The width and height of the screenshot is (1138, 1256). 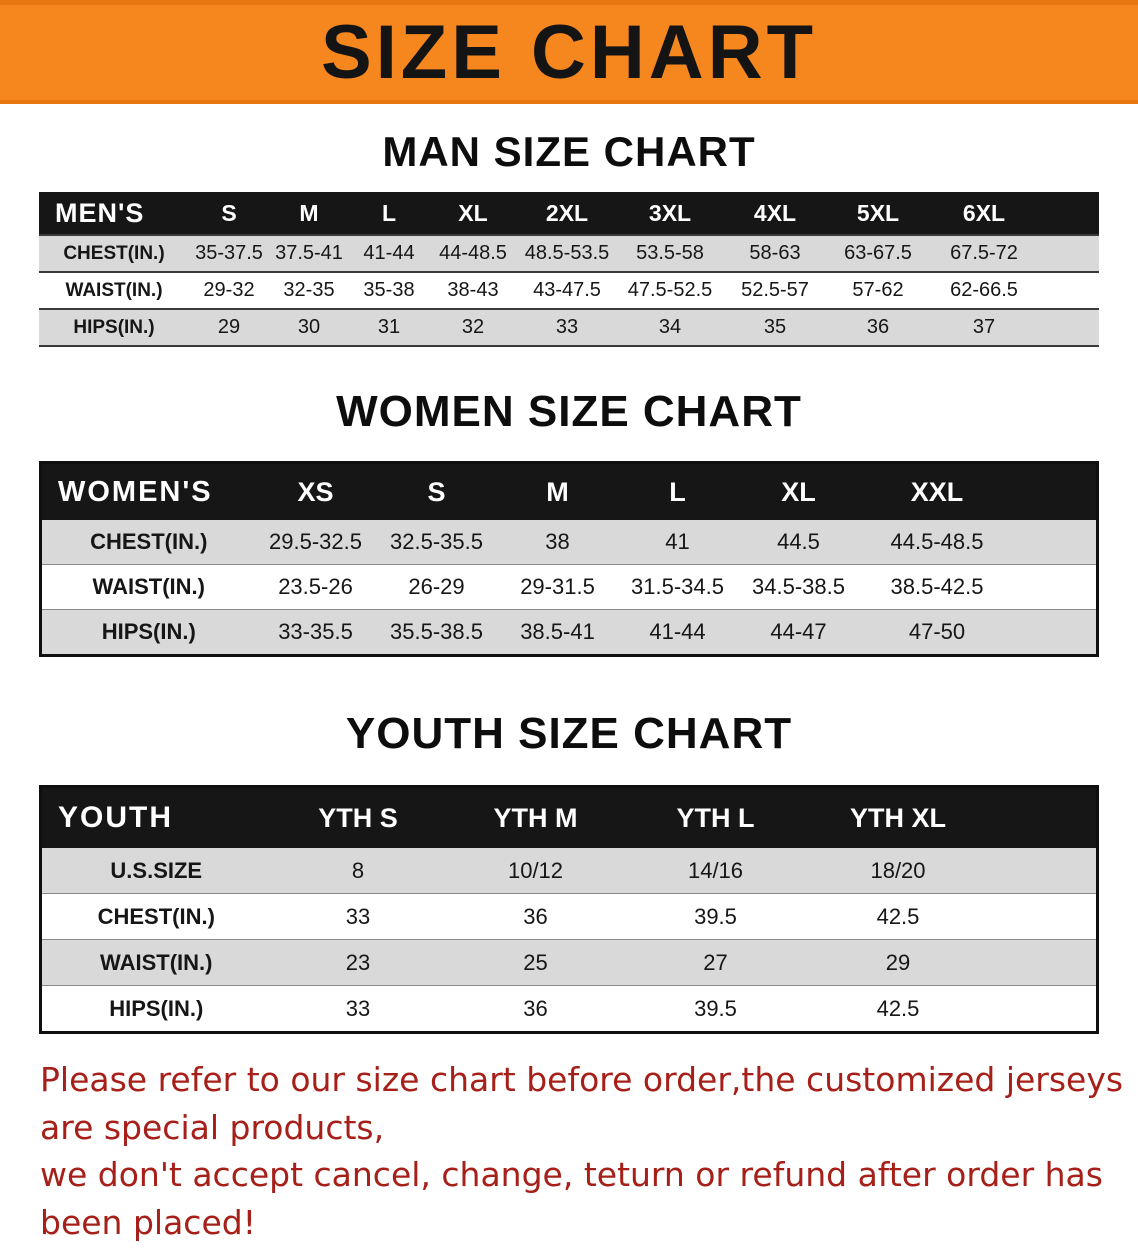 What do you see at coordinates (898, 817) in the screenshot?
I see `size-column-header: YTH XL` at bounding box center [898, 817].